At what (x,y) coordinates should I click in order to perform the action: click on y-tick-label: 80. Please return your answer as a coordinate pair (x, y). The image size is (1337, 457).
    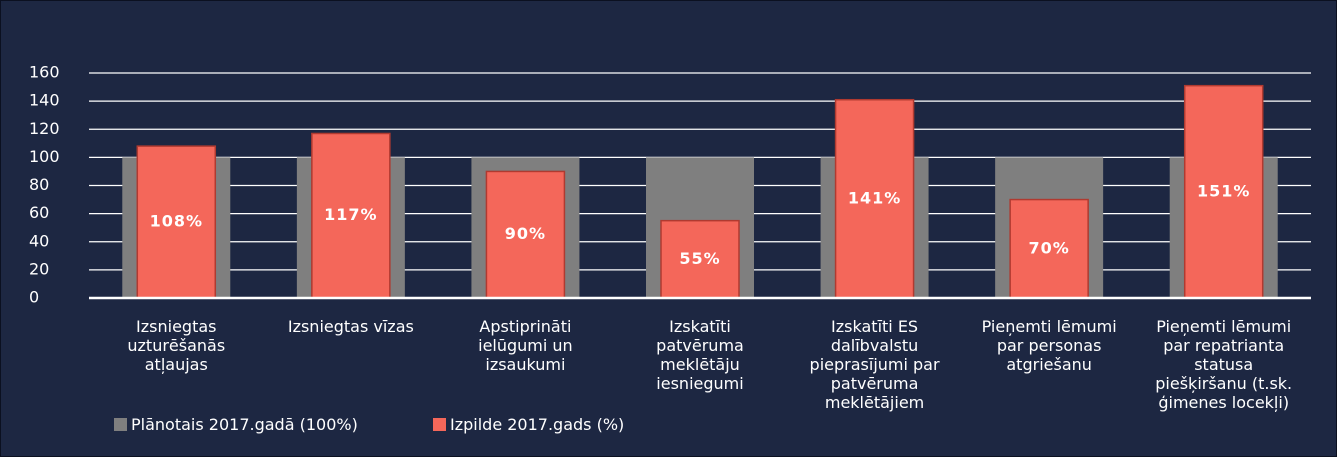
    Looking at the image, I should click on (39, 184).